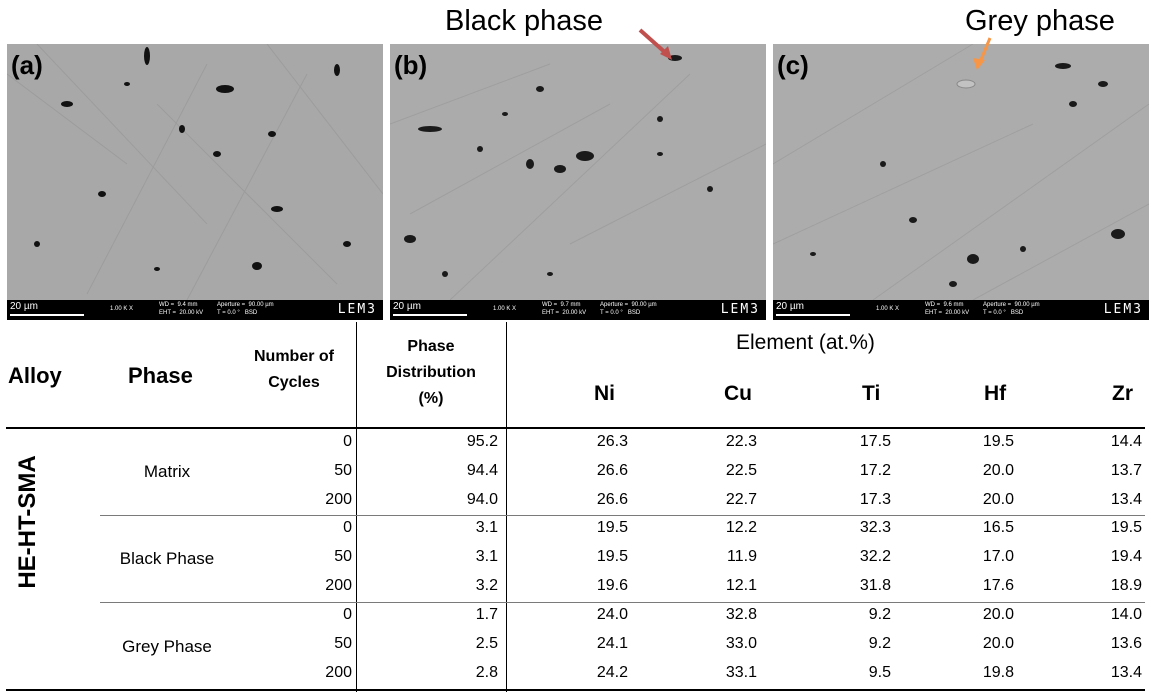 This screenshot has height=693, width=1151. What do you see at coordinates (612, 441) in the screenshot?
I see `cell-ni: 26.3` at bounding box center [612, 441].